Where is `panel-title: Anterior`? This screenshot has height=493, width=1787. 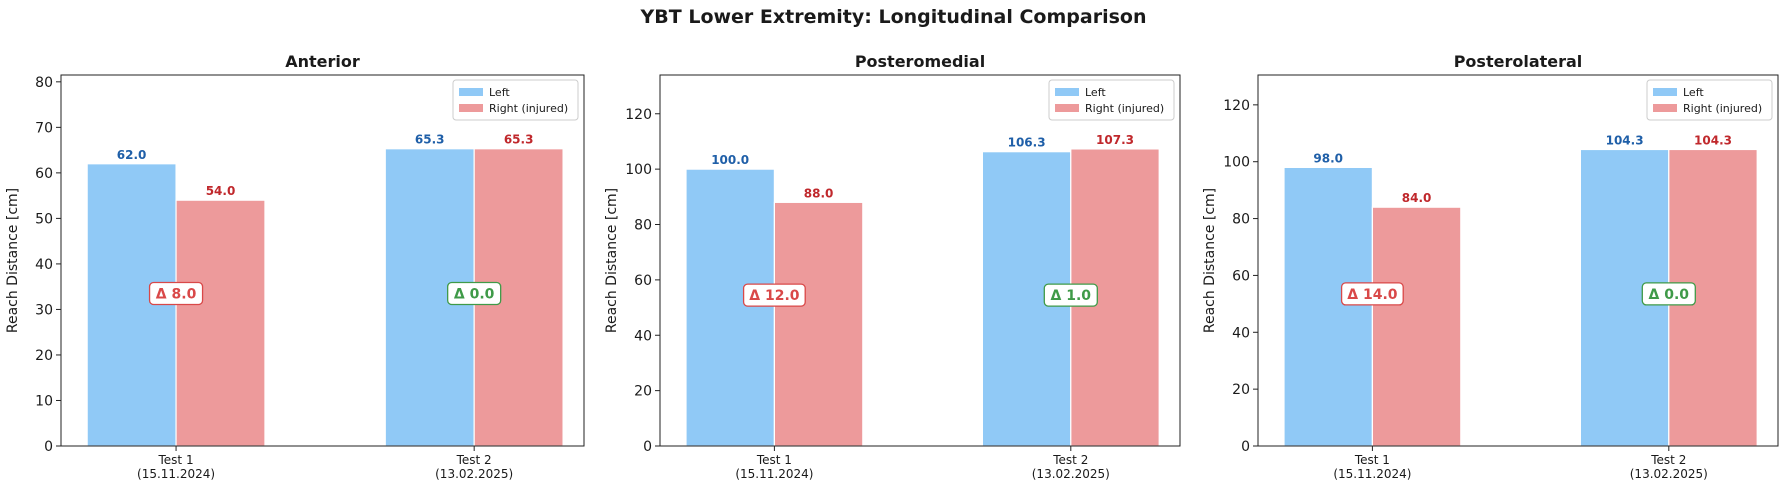 panel-title: Anterior is located at coordinates (322, 61).